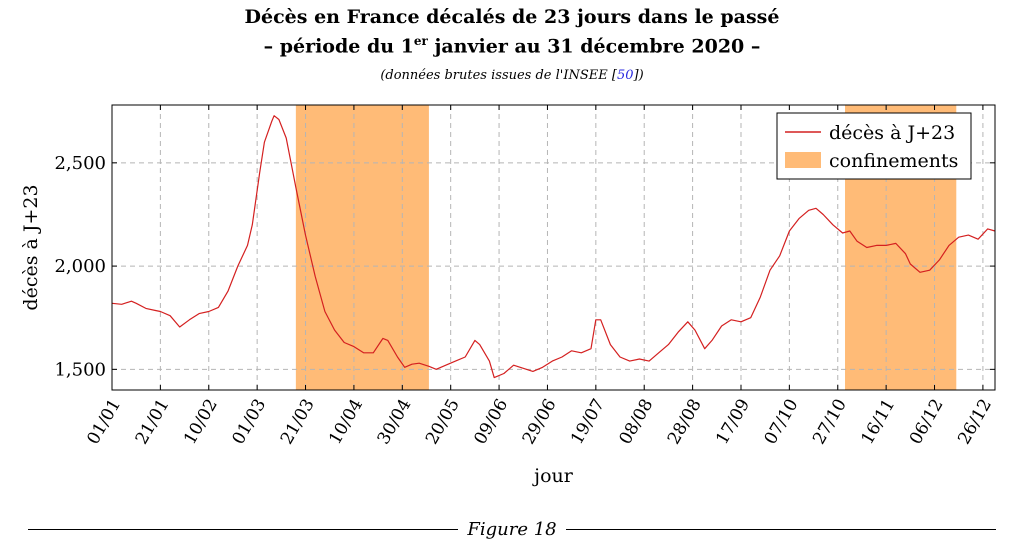  Describe the element at coordinates (243, 529) in the screenshot. I see `caption-rule-left` at that location.